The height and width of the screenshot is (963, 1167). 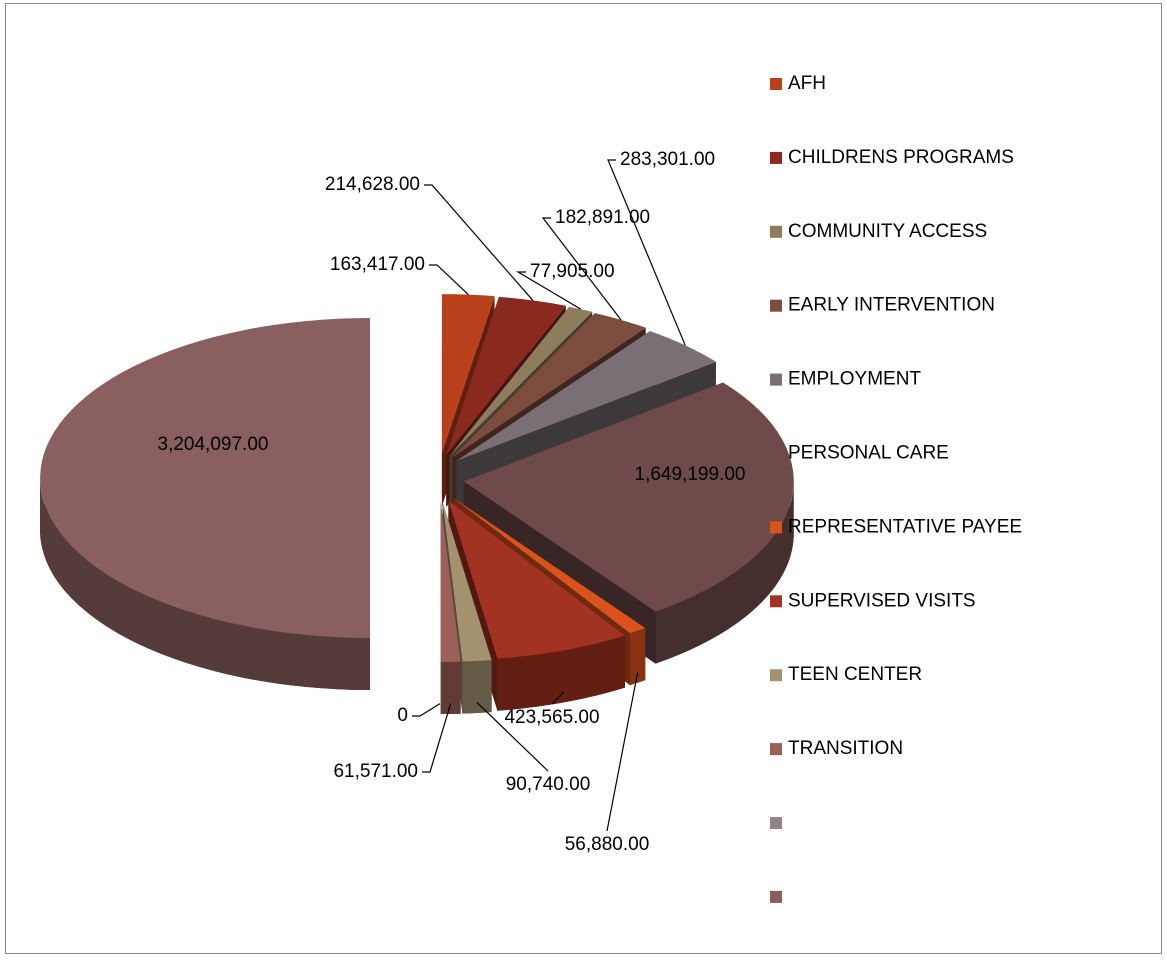 I want to click on data-label: 214,628.00, so click(x=372, y=184).